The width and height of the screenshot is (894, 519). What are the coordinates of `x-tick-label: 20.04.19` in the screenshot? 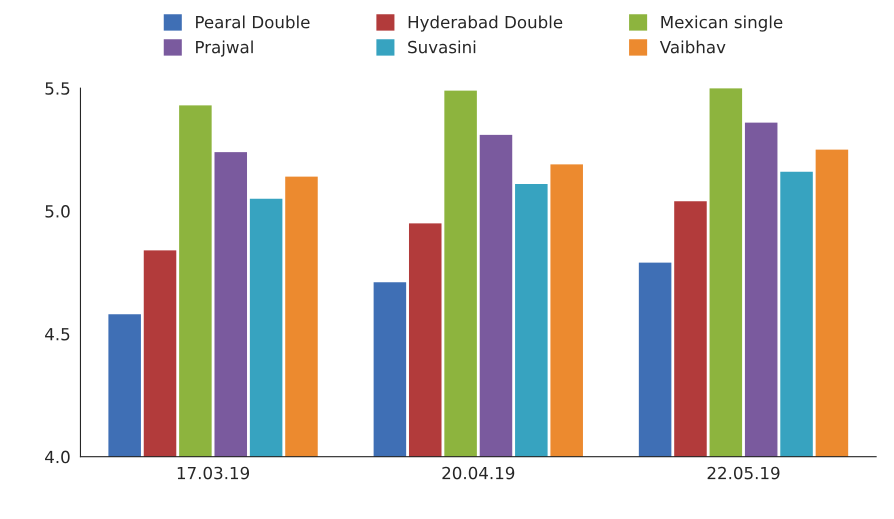 It's located at (478, 473).